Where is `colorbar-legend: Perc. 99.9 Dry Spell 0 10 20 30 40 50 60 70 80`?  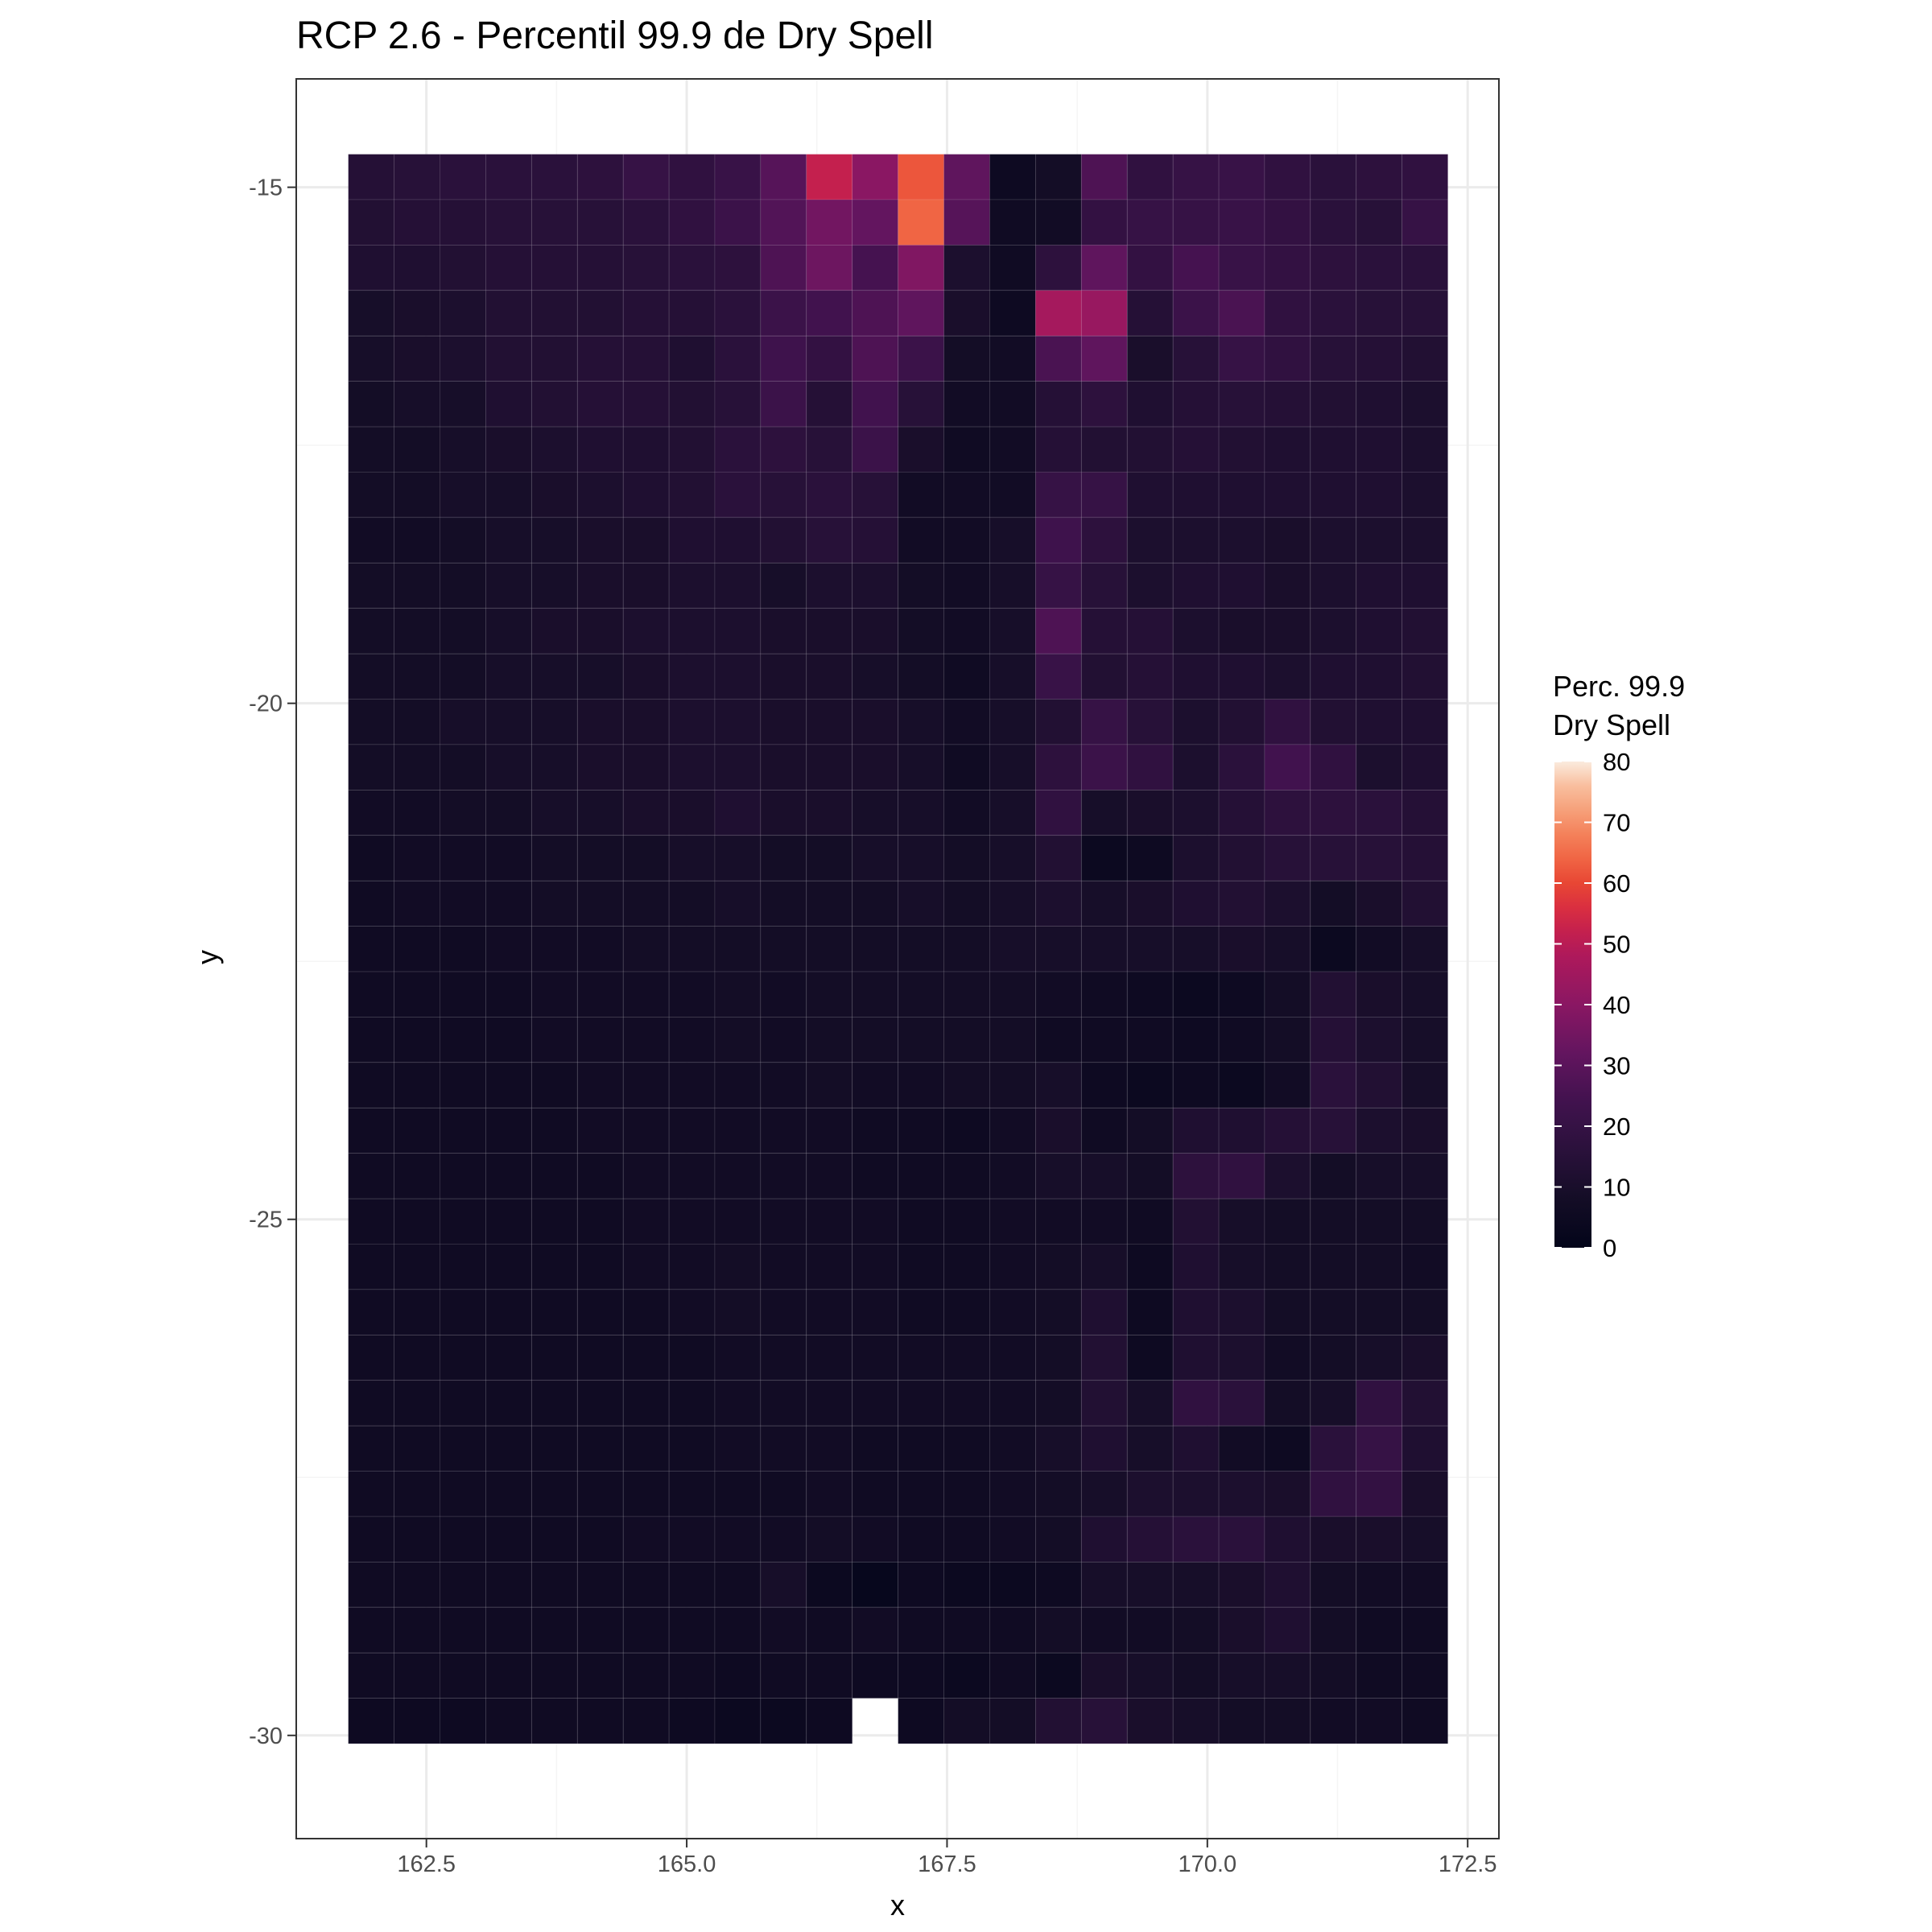 colorbar-legend: Perc. 99.9 Dry Spell 0 10 20 30 40 50 60 70 80 is located at coordinates (1619, 966).